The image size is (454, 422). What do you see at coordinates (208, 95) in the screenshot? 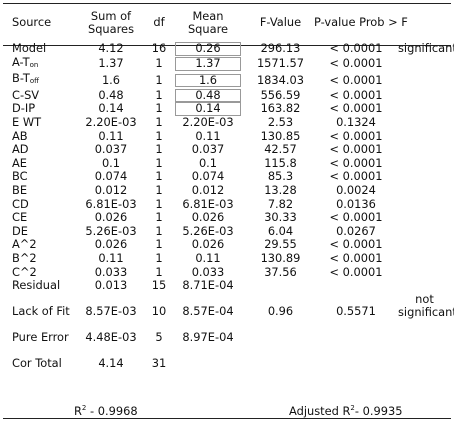
I see `cell-mean-square-value: 0.48` at bounding box center [208, 95].